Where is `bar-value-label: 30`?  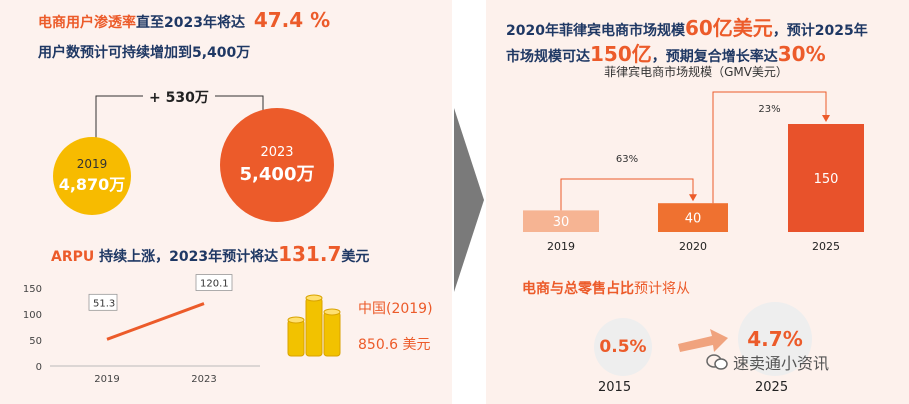
bar-value-label: 30 is located at coordinates (561, 222).